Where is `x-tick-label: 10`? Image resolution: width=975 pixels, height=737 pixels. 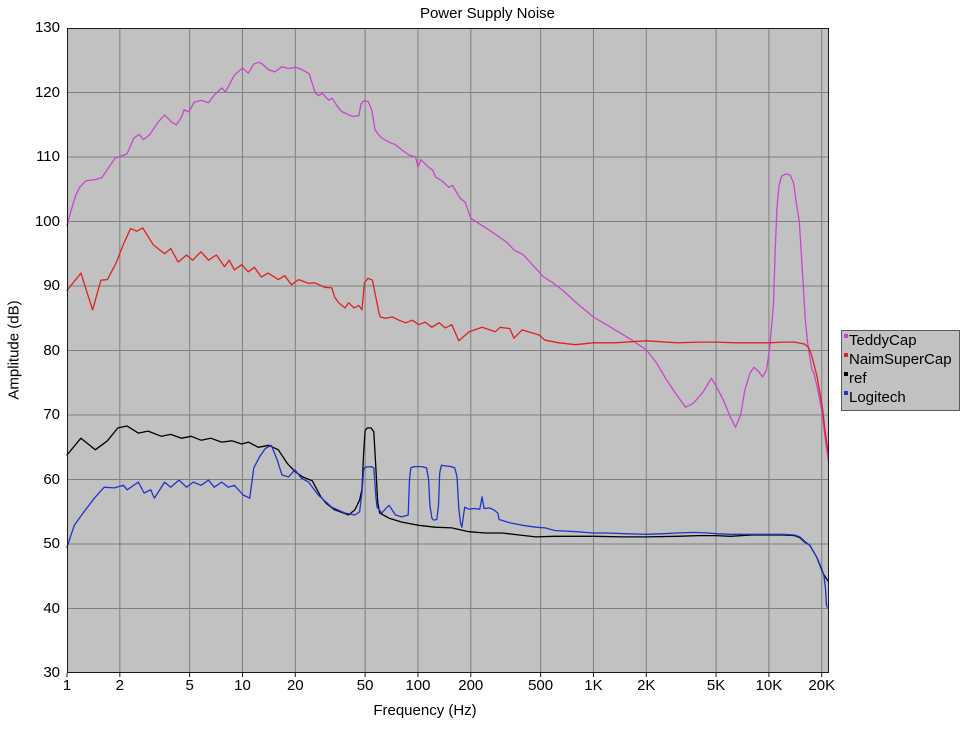 x-tick-label: 10 is located at coordinates (242, 685).